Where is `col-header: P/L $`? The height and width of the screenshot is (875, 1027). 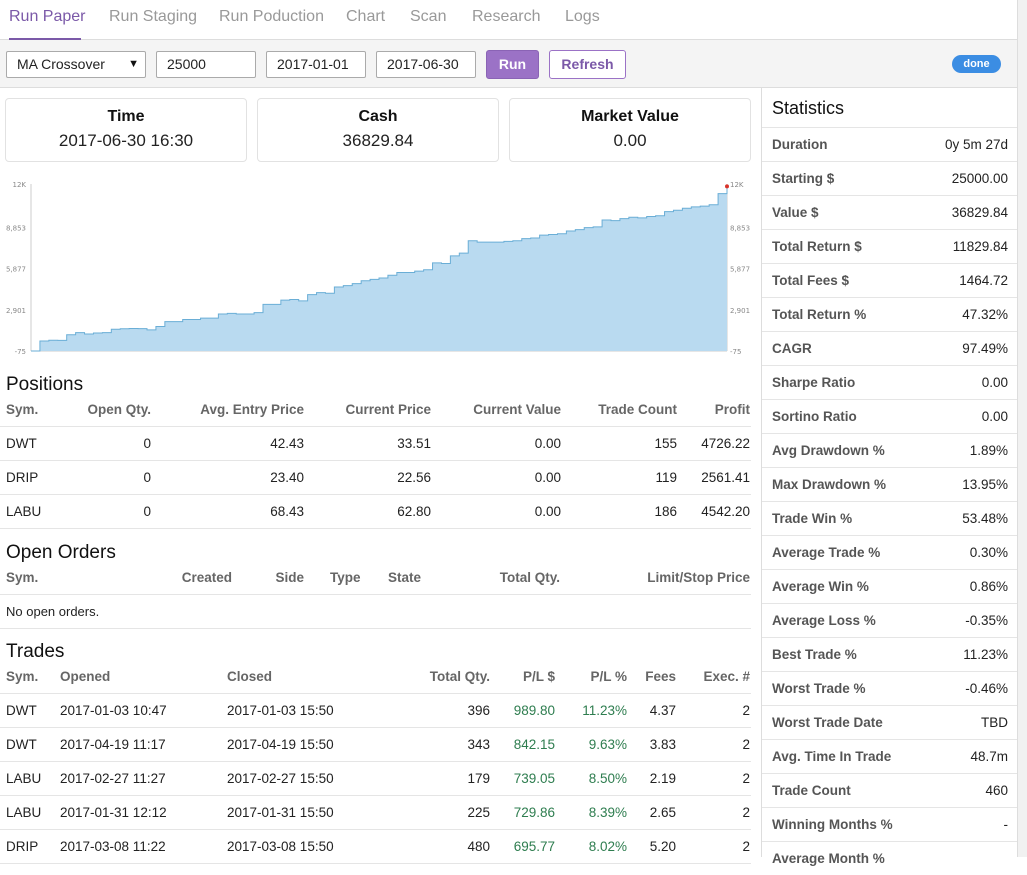
col-header: P/L $ is located at coordinates (538, 676).